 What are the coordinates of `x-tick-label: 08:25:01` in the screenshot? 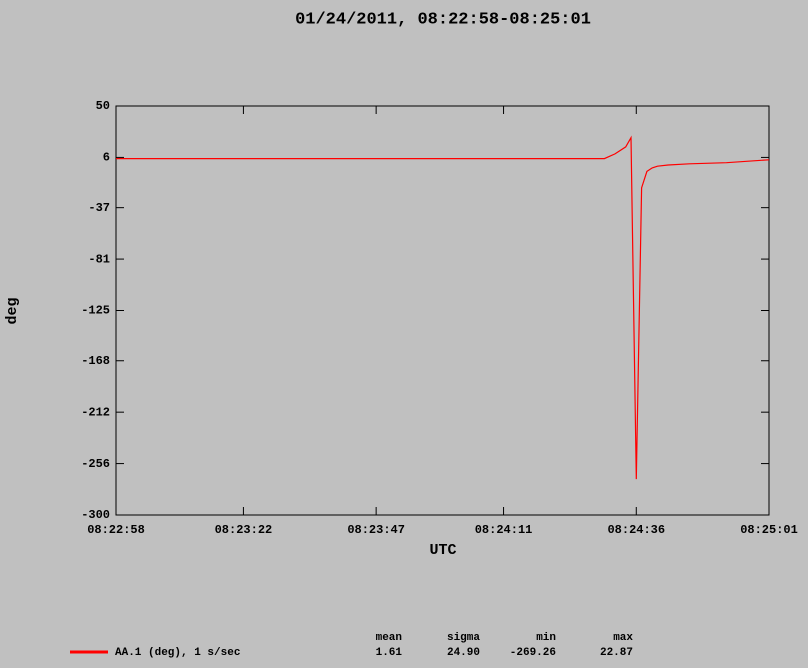 It's located at (769, 530).